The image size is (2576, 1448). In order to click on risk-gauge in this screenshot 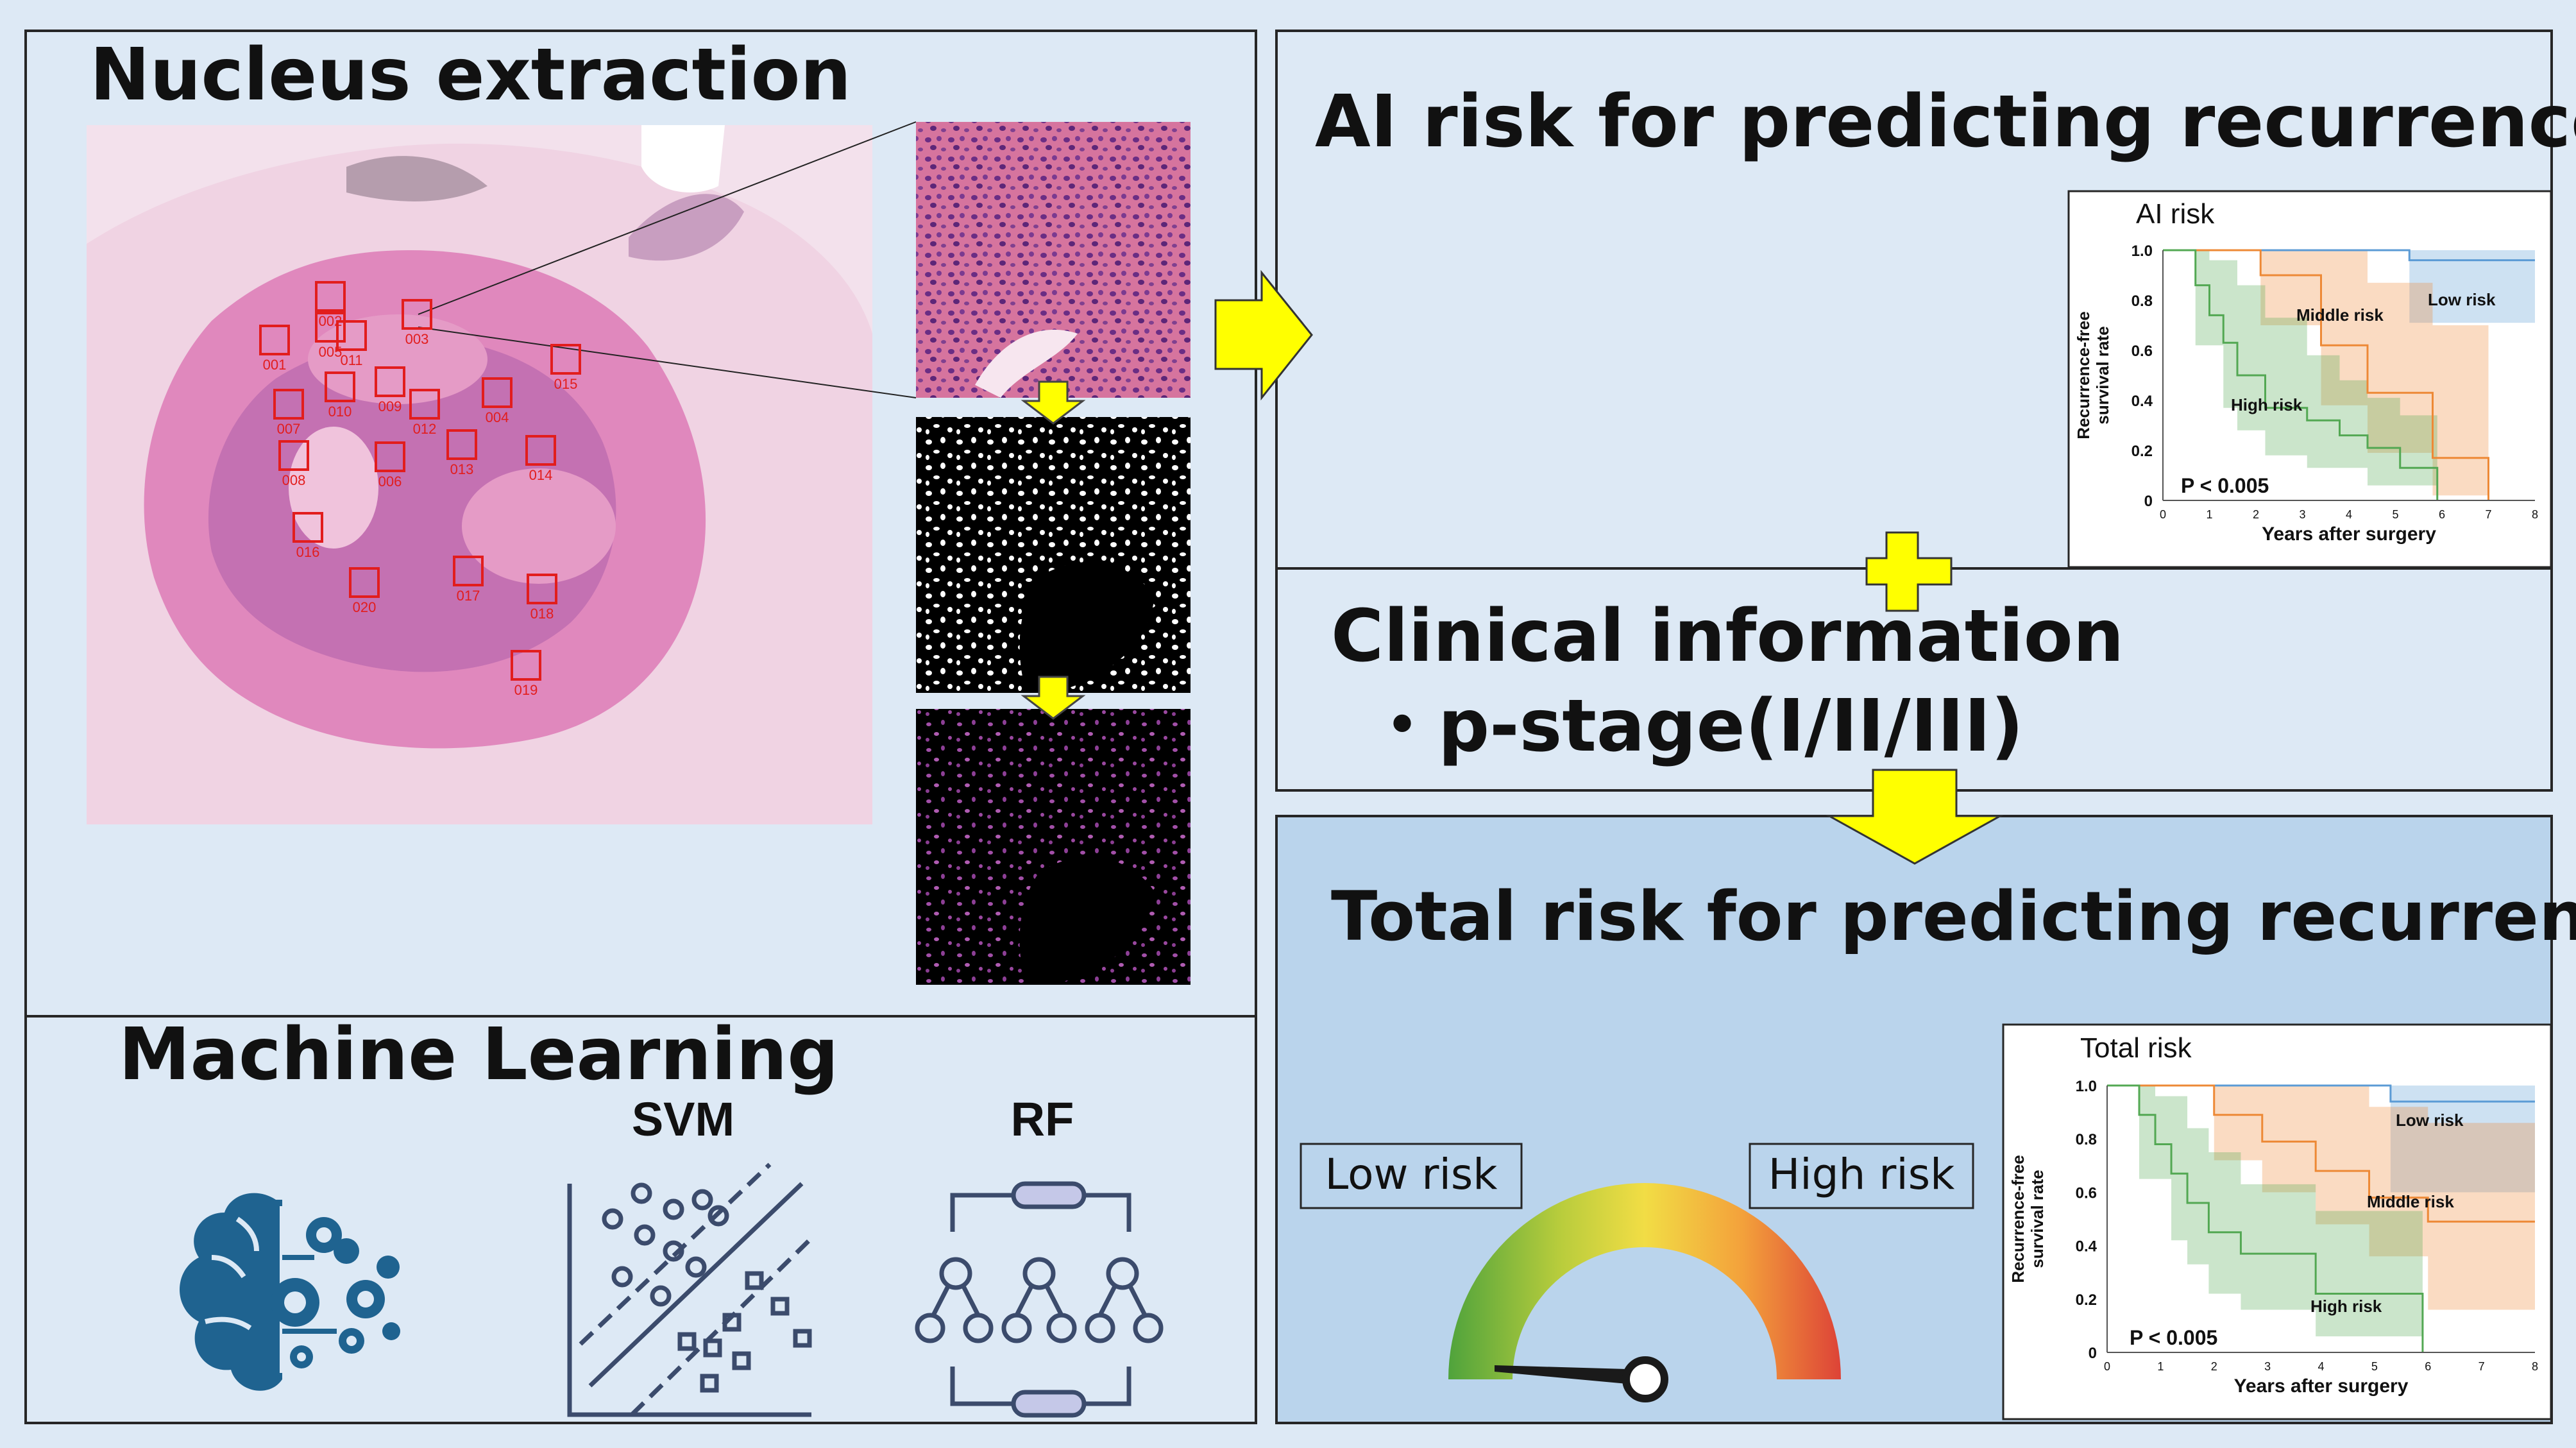, I will do `click(1644, 1292)`.